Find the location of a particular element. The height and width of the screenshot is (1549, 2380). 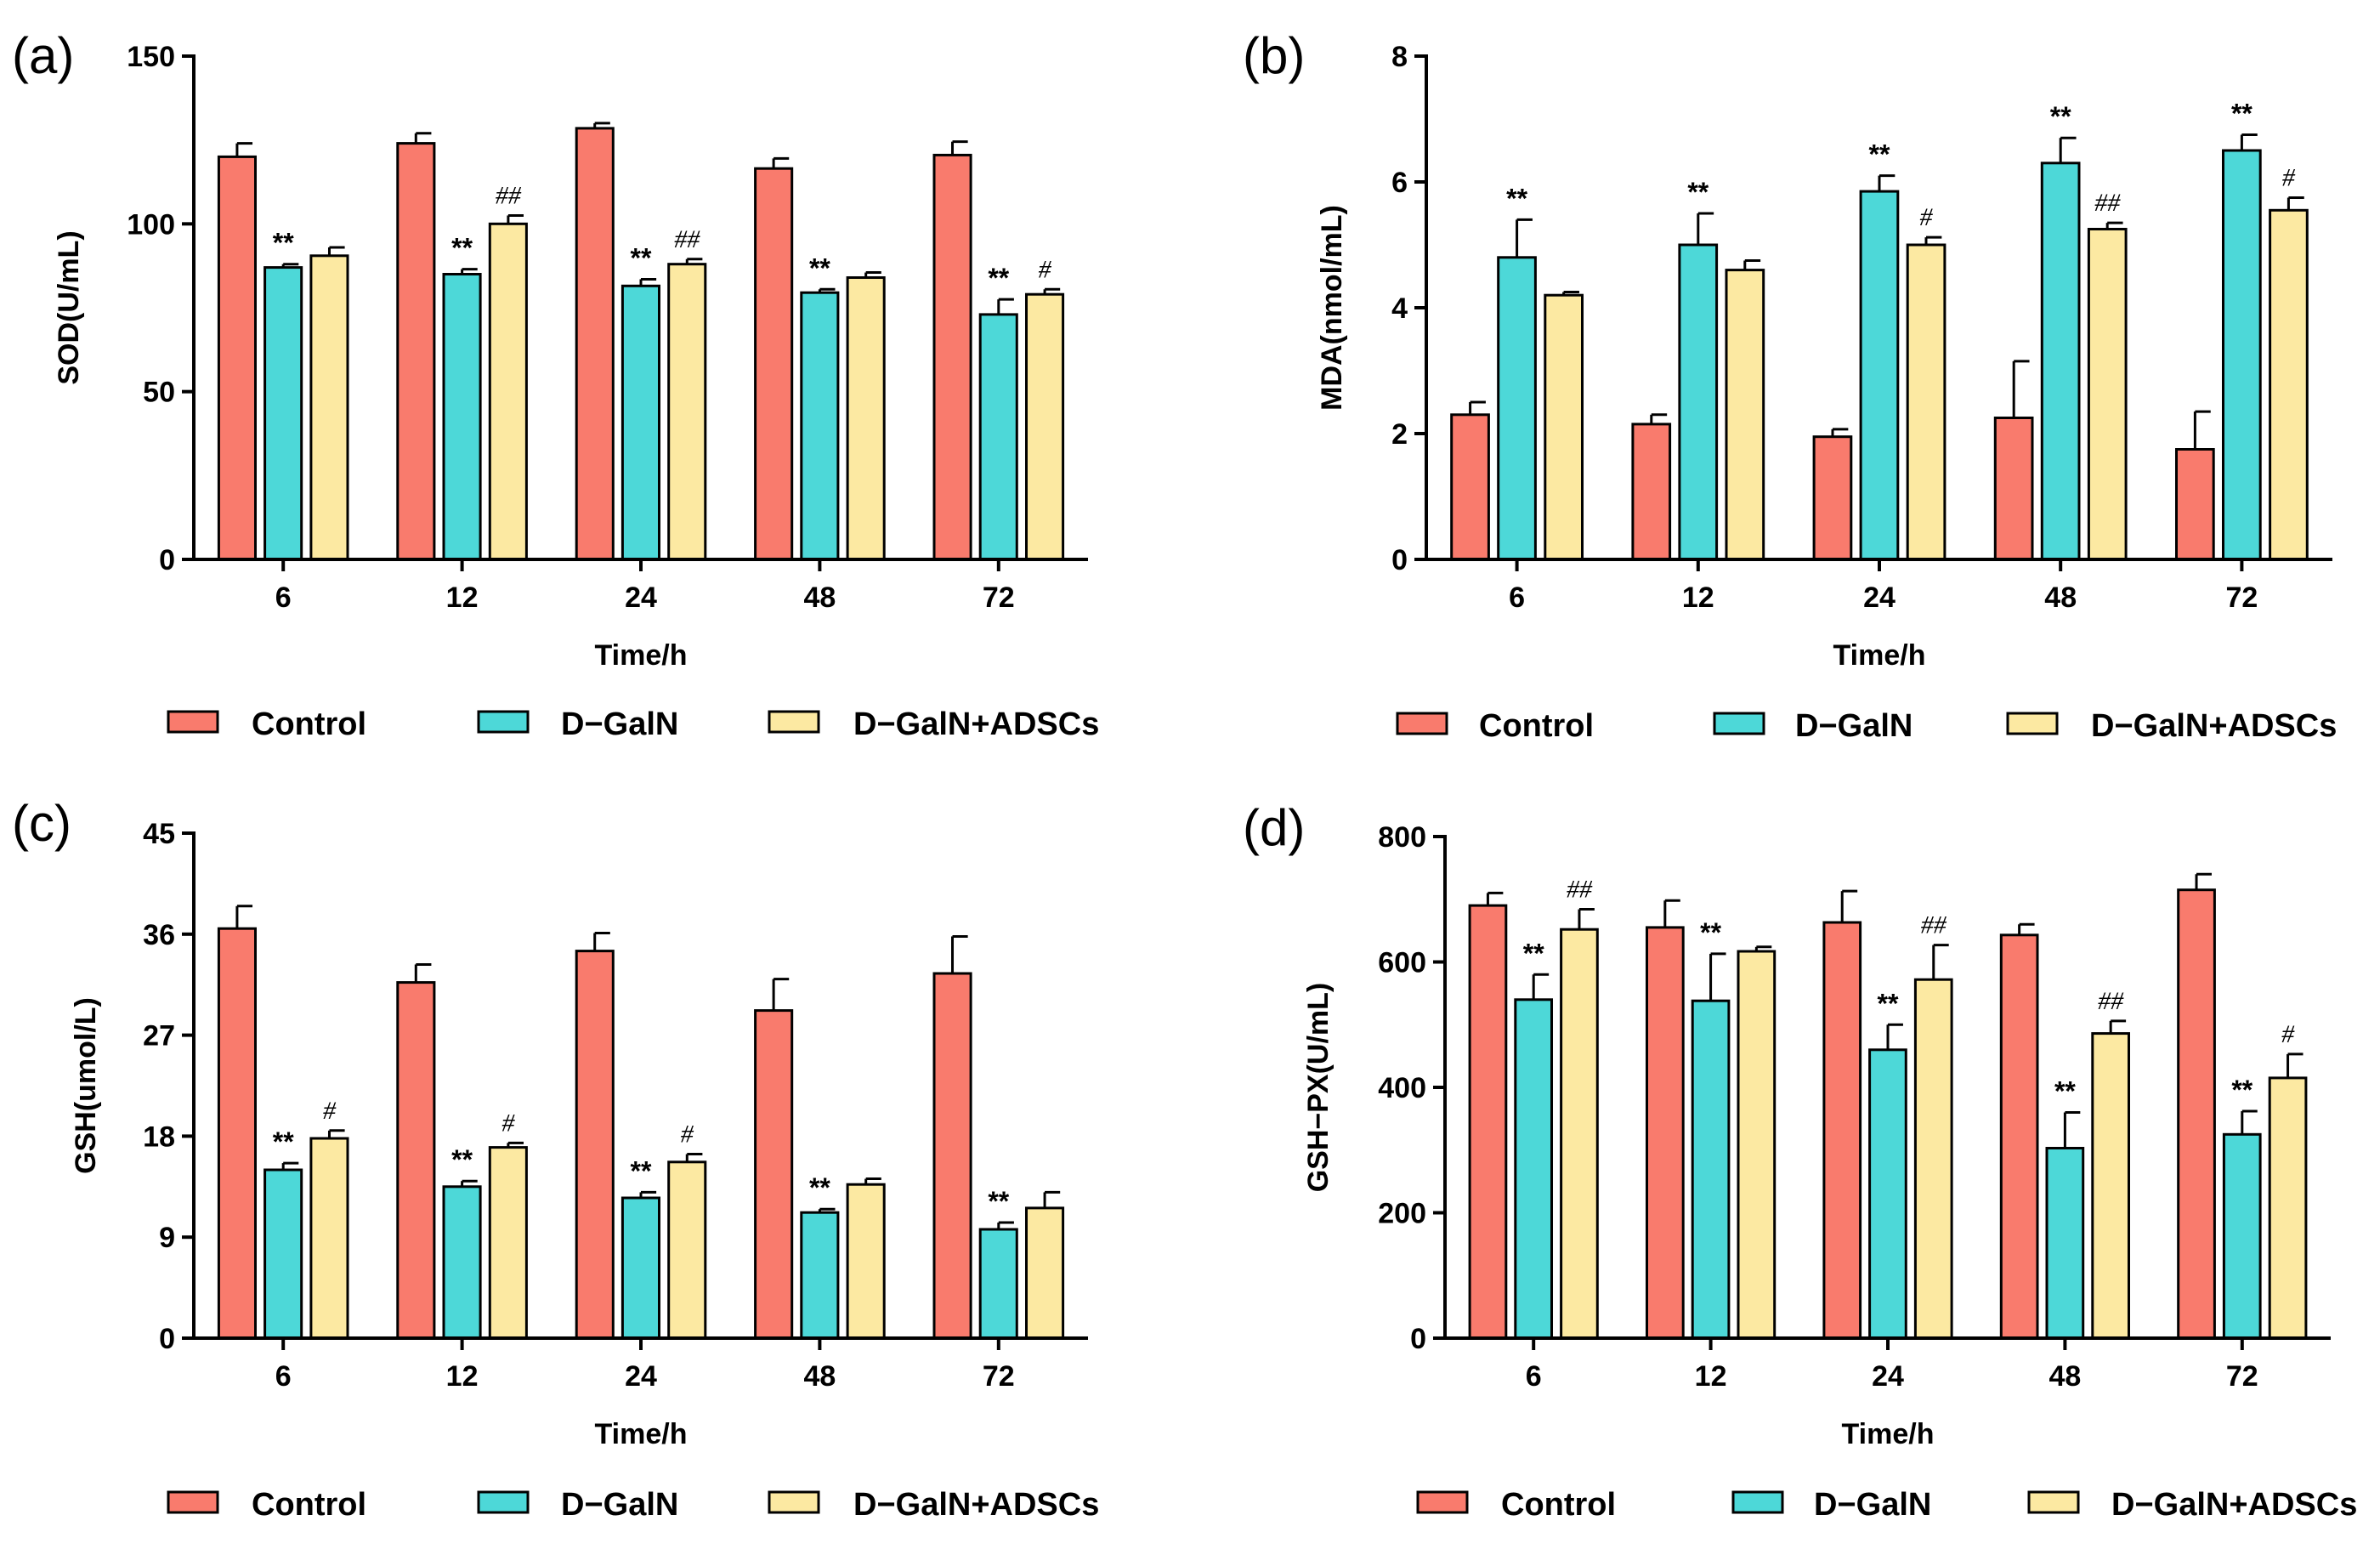

panel-label: (b) is located at coordinates (1274, 55).